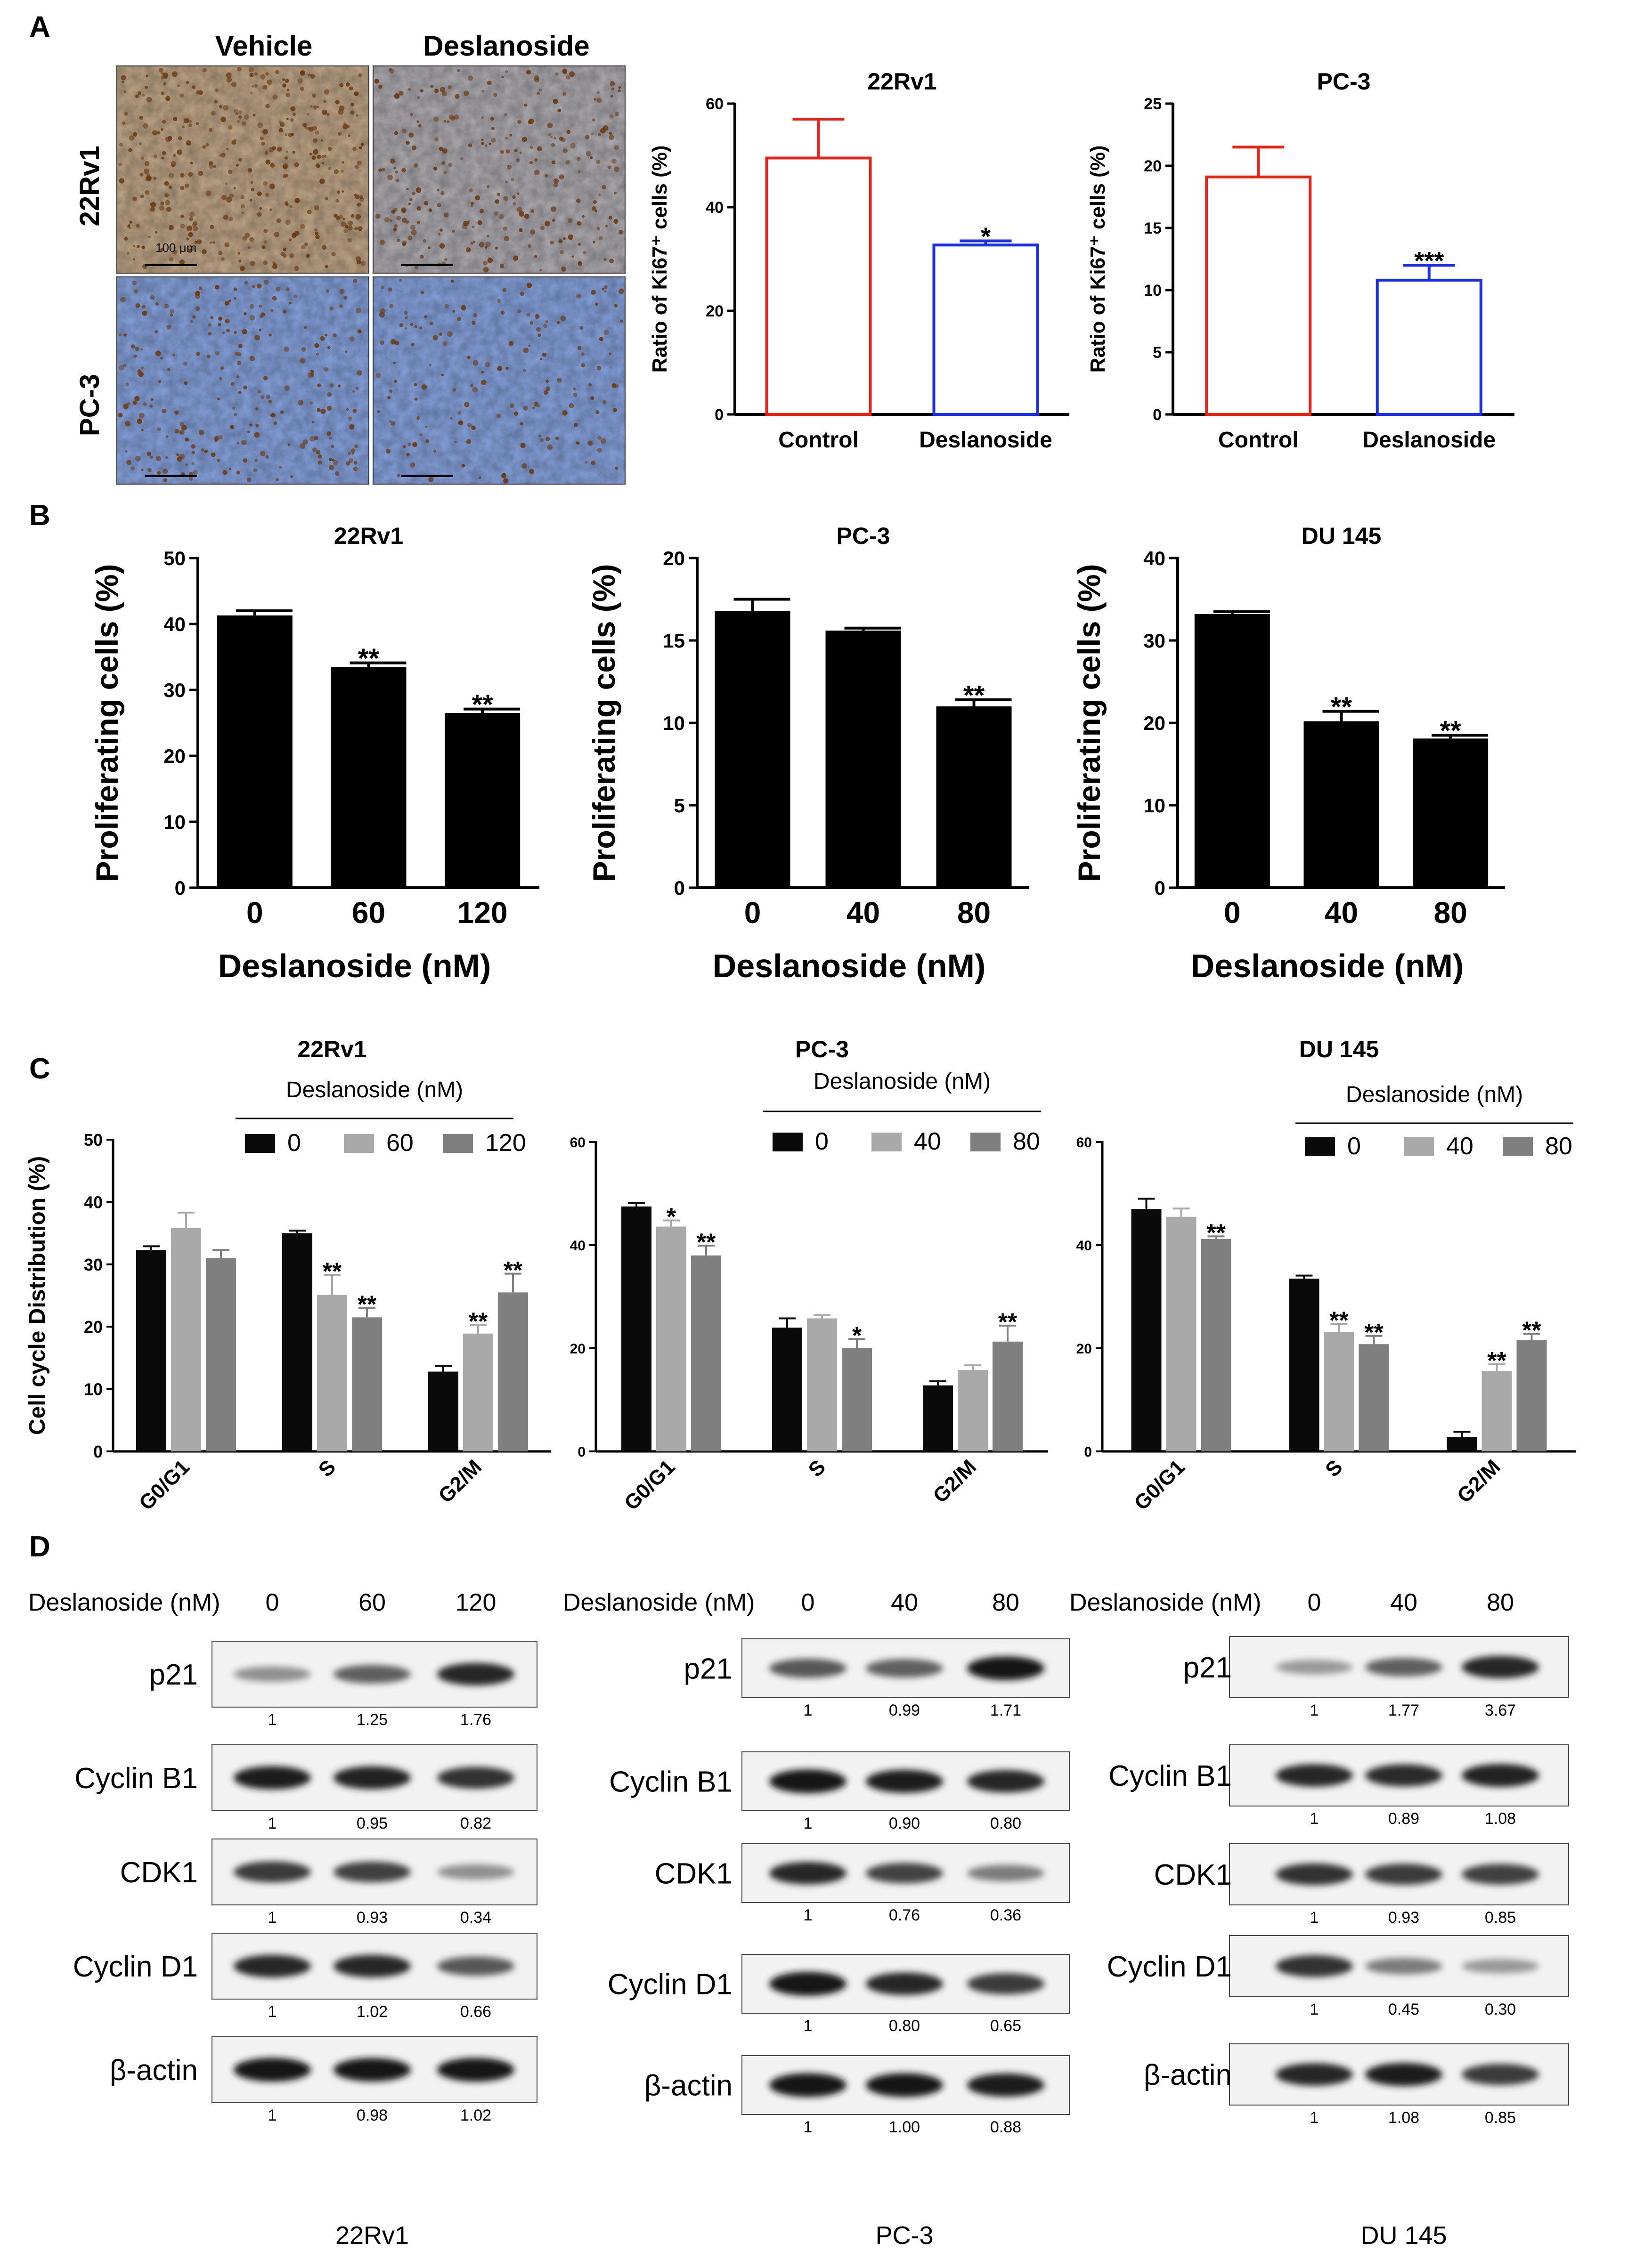 The image size is (1628, 2268). Describe the element at coordinates (305, 1977) in the screenshot. I see `blot-row-cyclin-d1: Cyclin D1 1 1.02 0.66` at that location.